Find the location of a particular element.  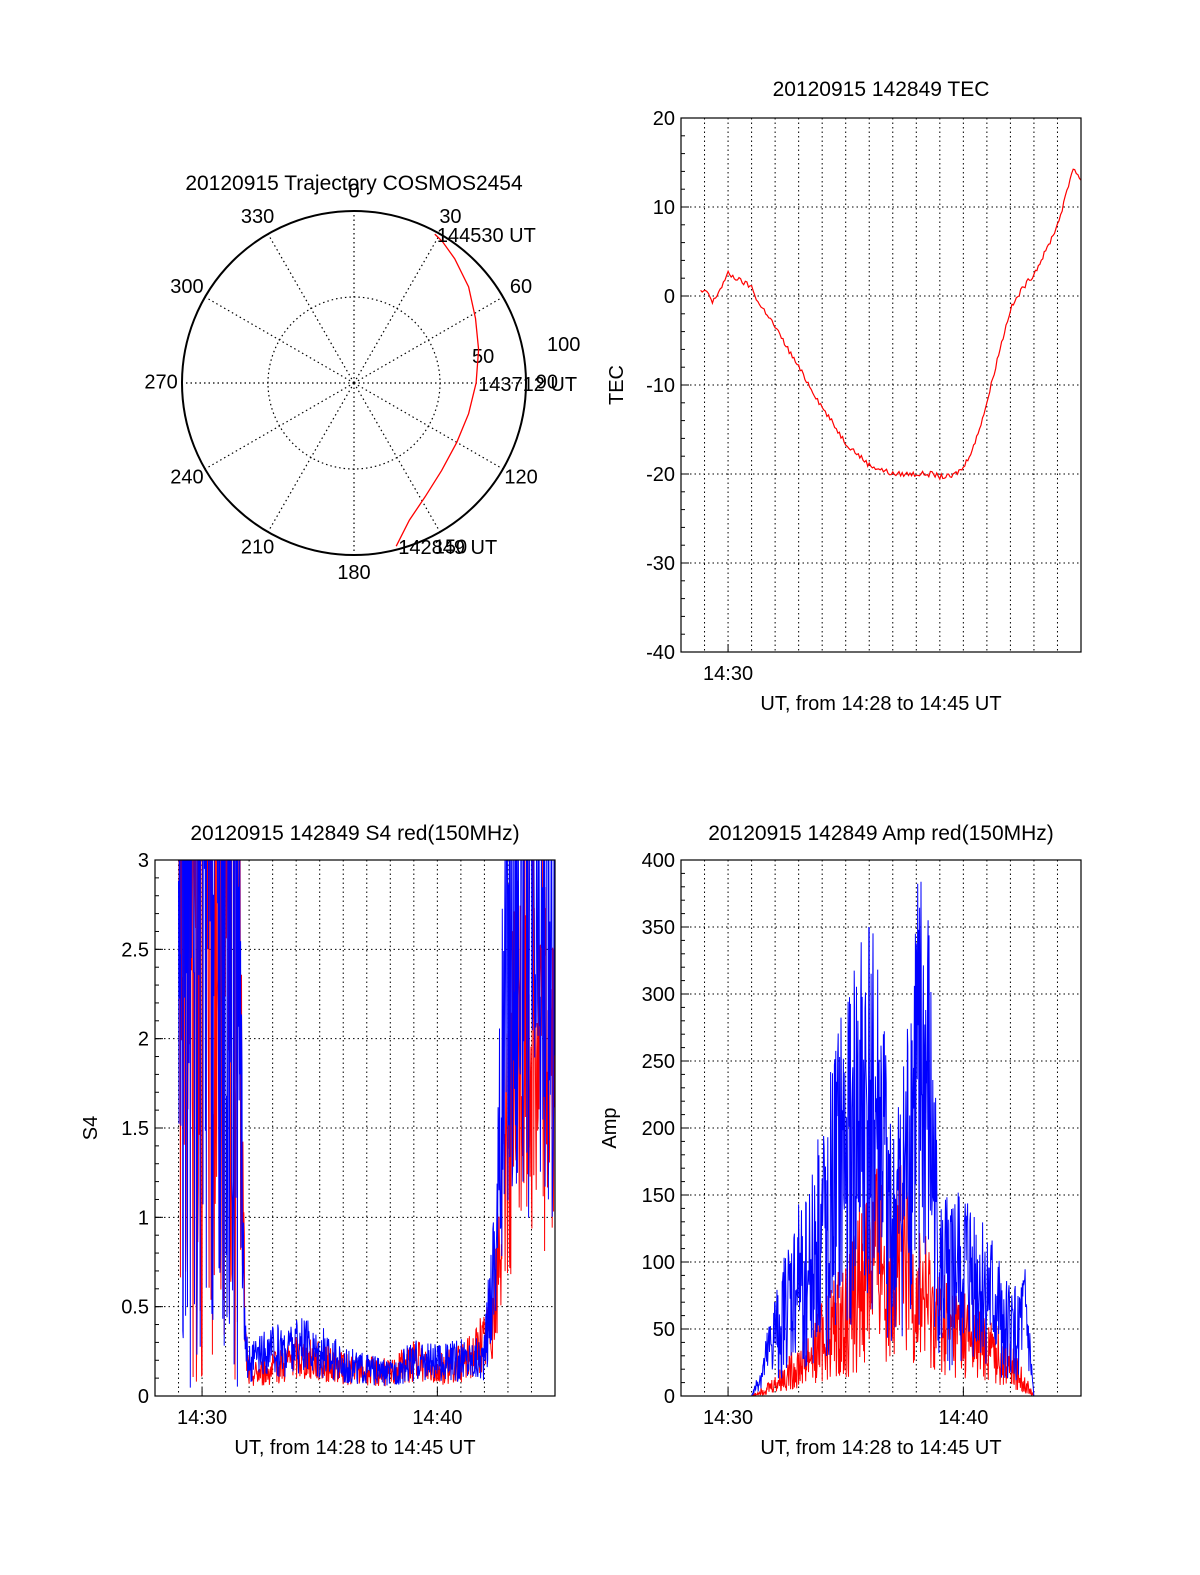

y-tick-label: -40 is located at coordinates (660, 653).